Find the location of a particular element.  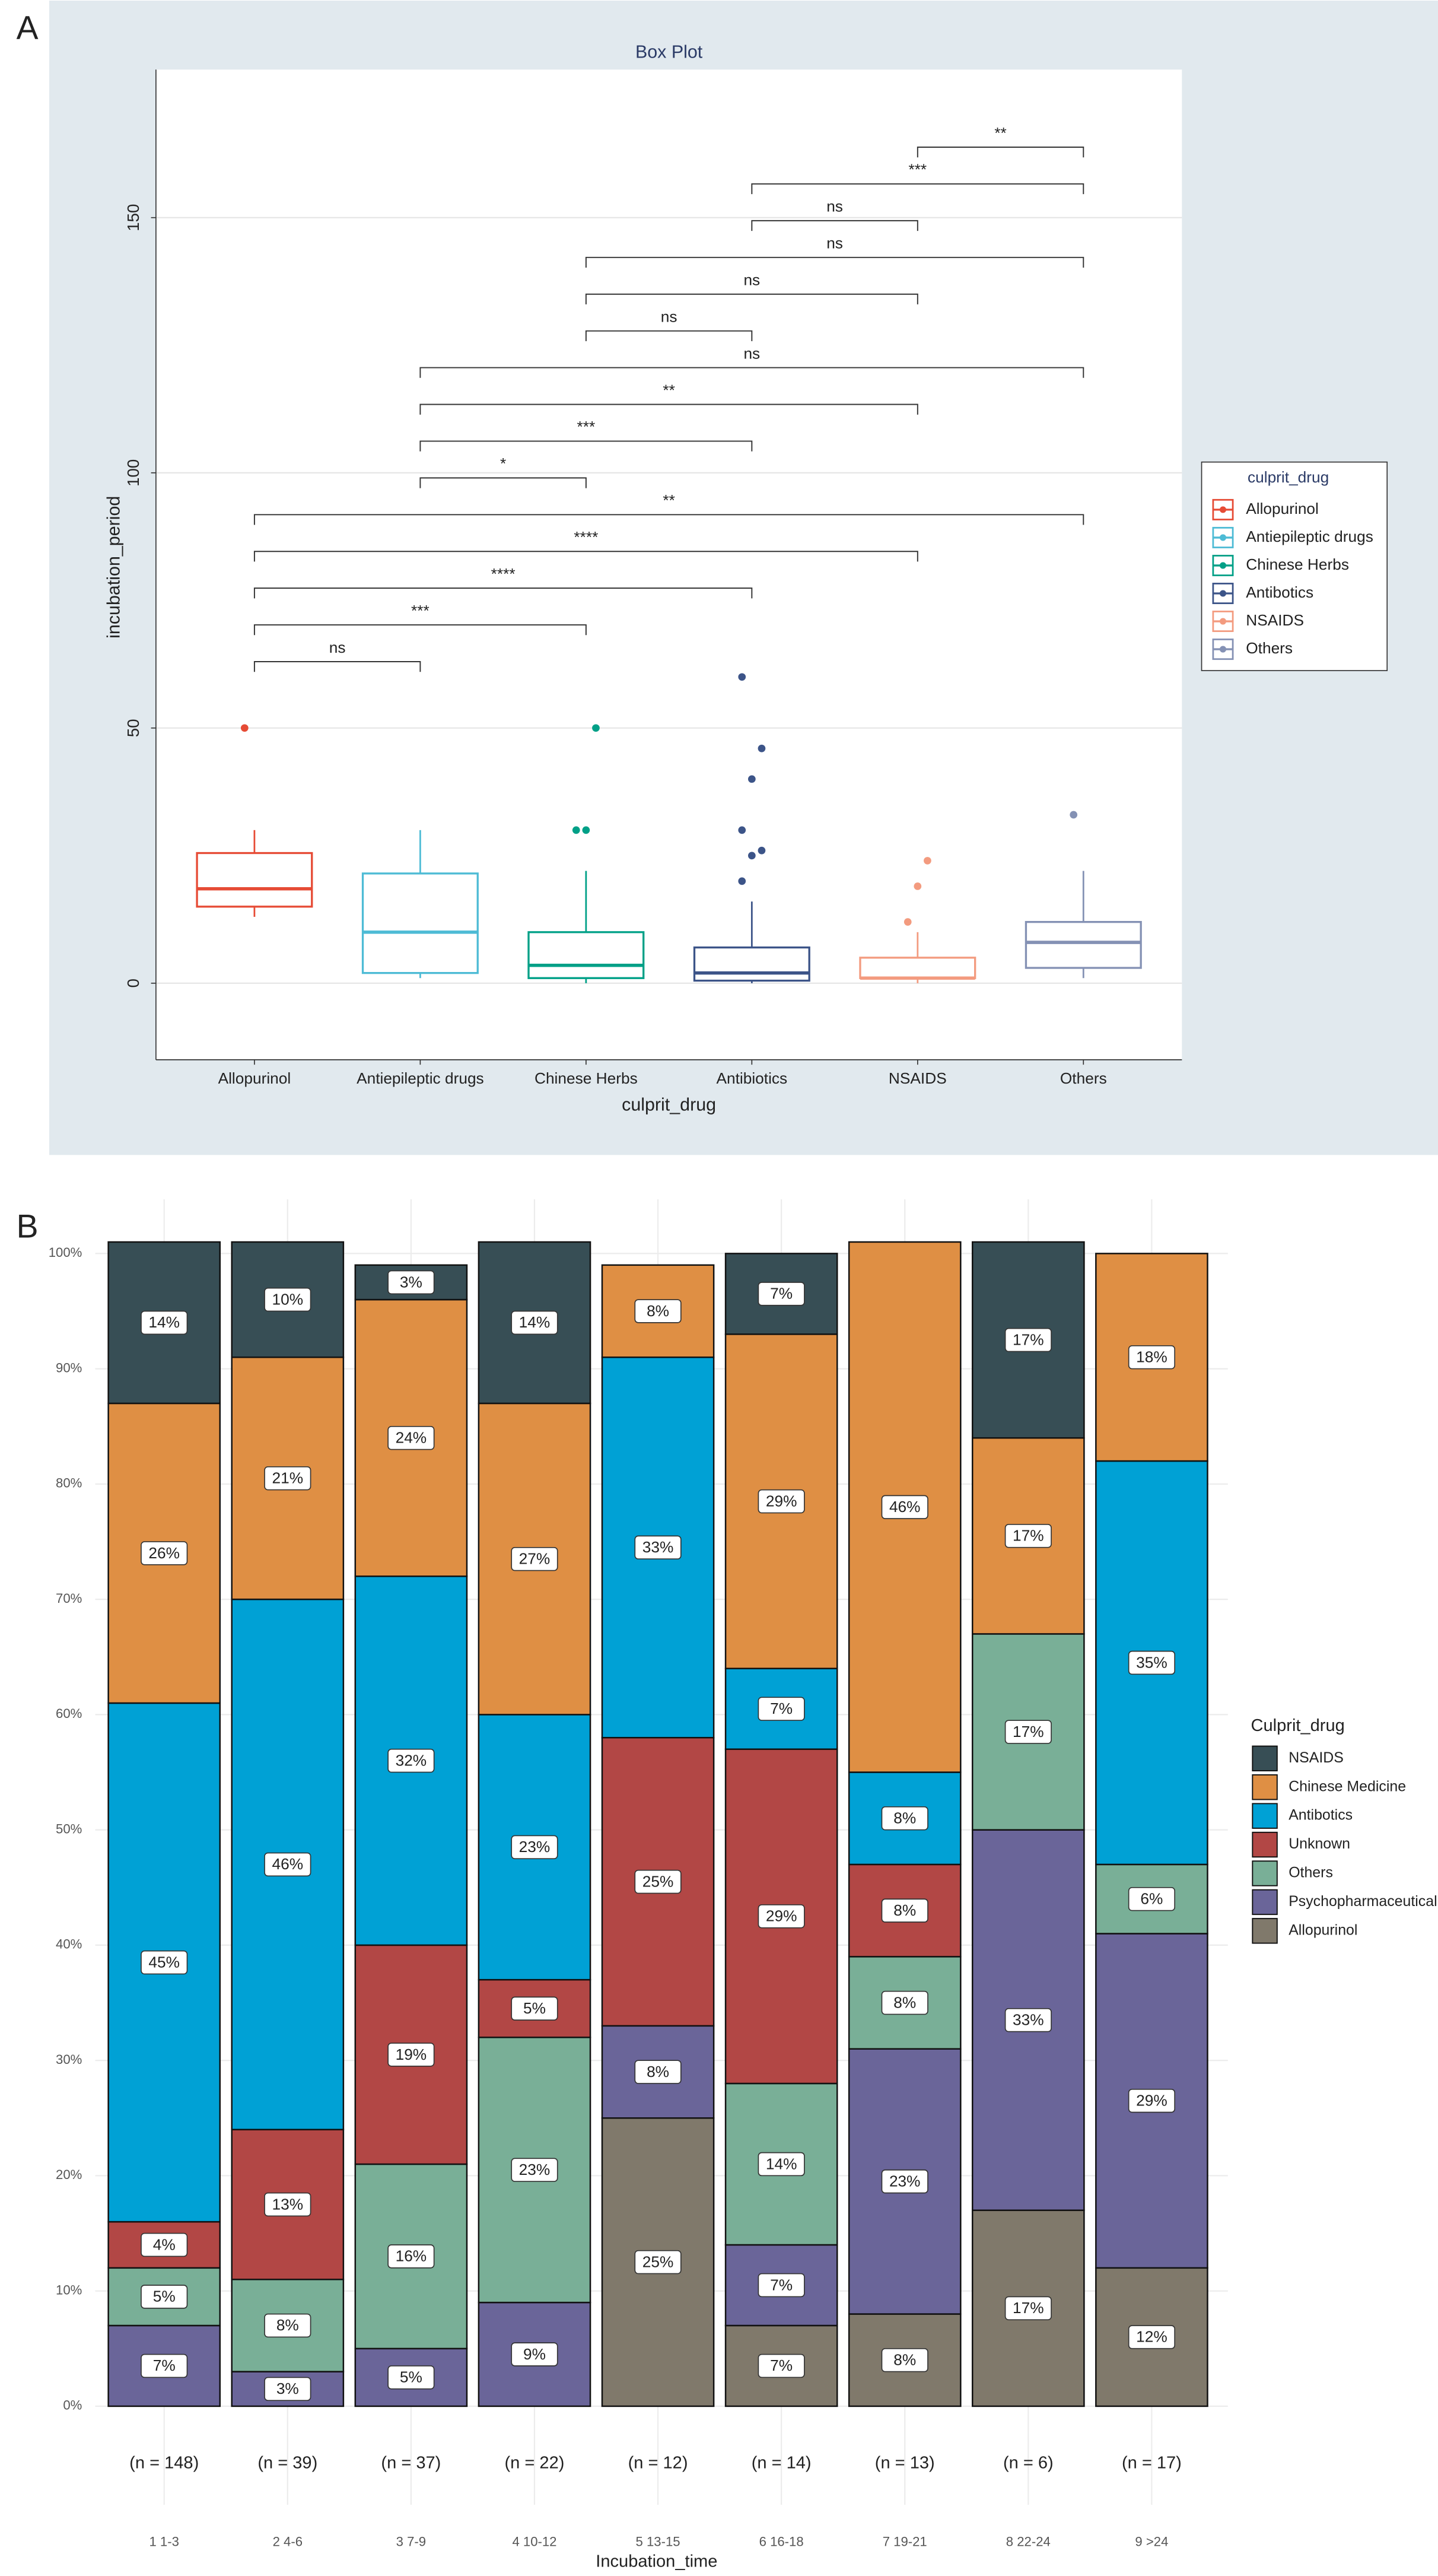

legend-title: culprit_drug is located at coordinates (1288, 477).